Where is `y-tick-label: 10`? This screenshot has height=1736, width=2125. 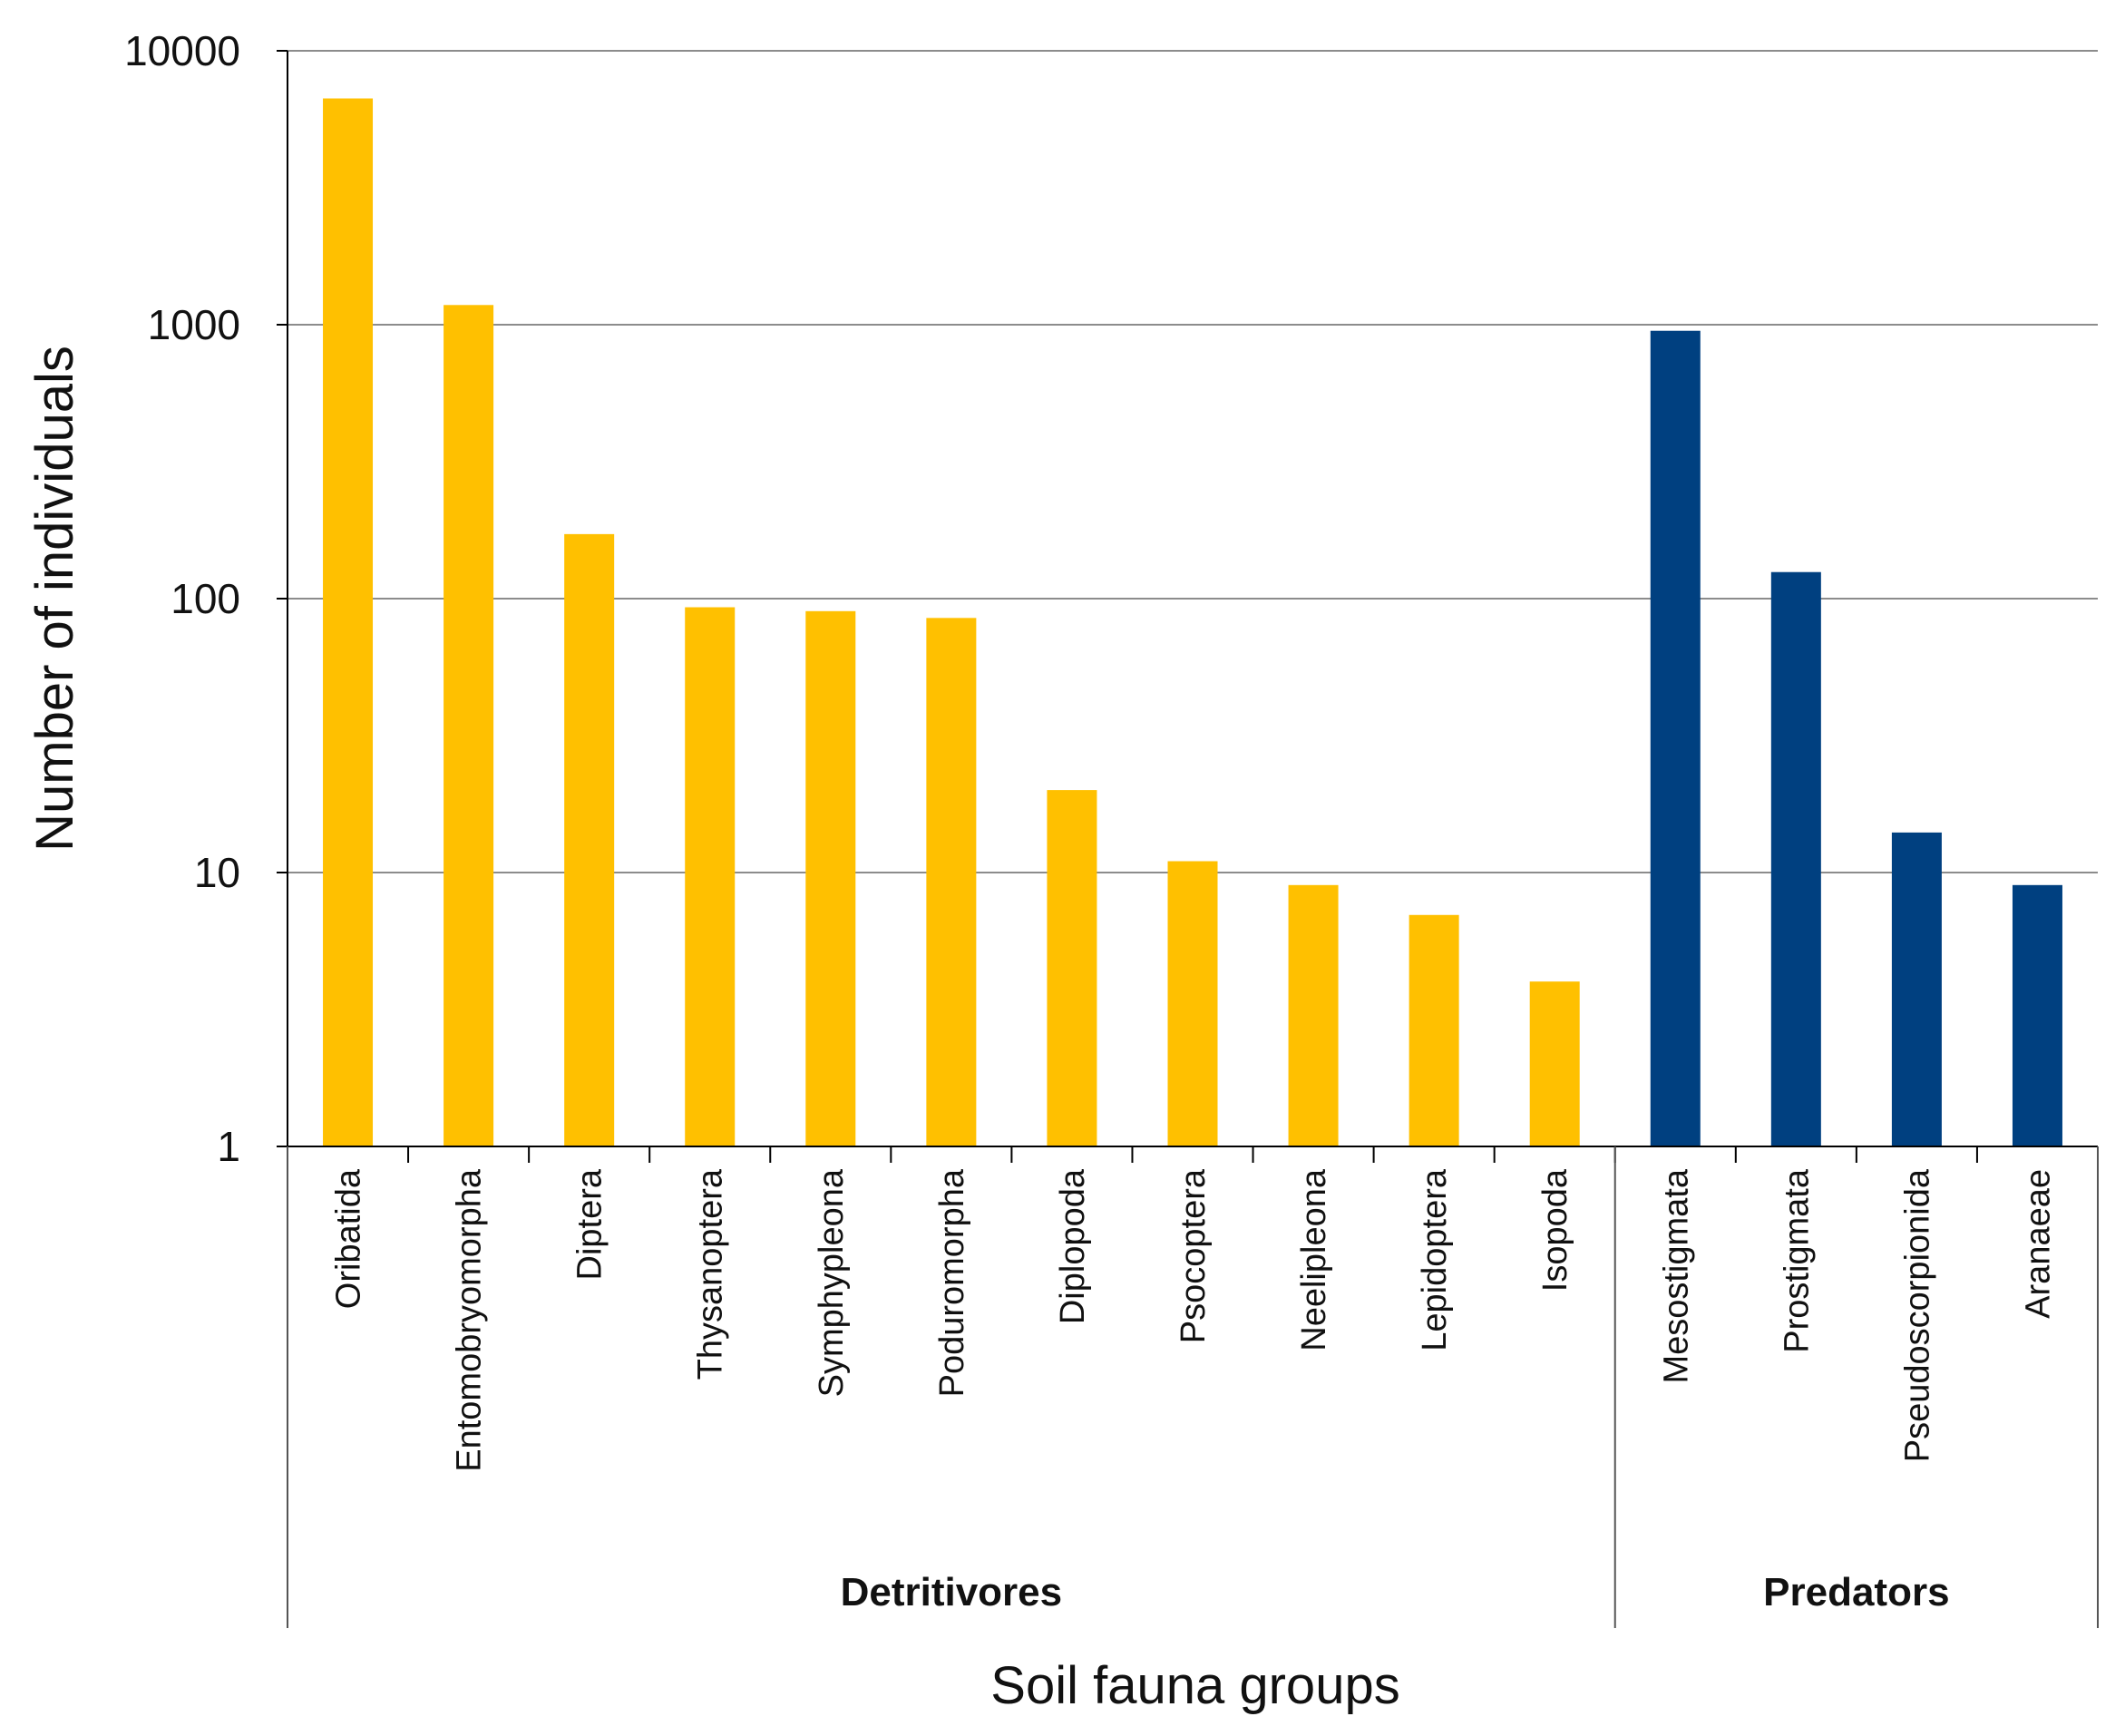 y-tick-label: 10 is located at coordinates (217, 872).